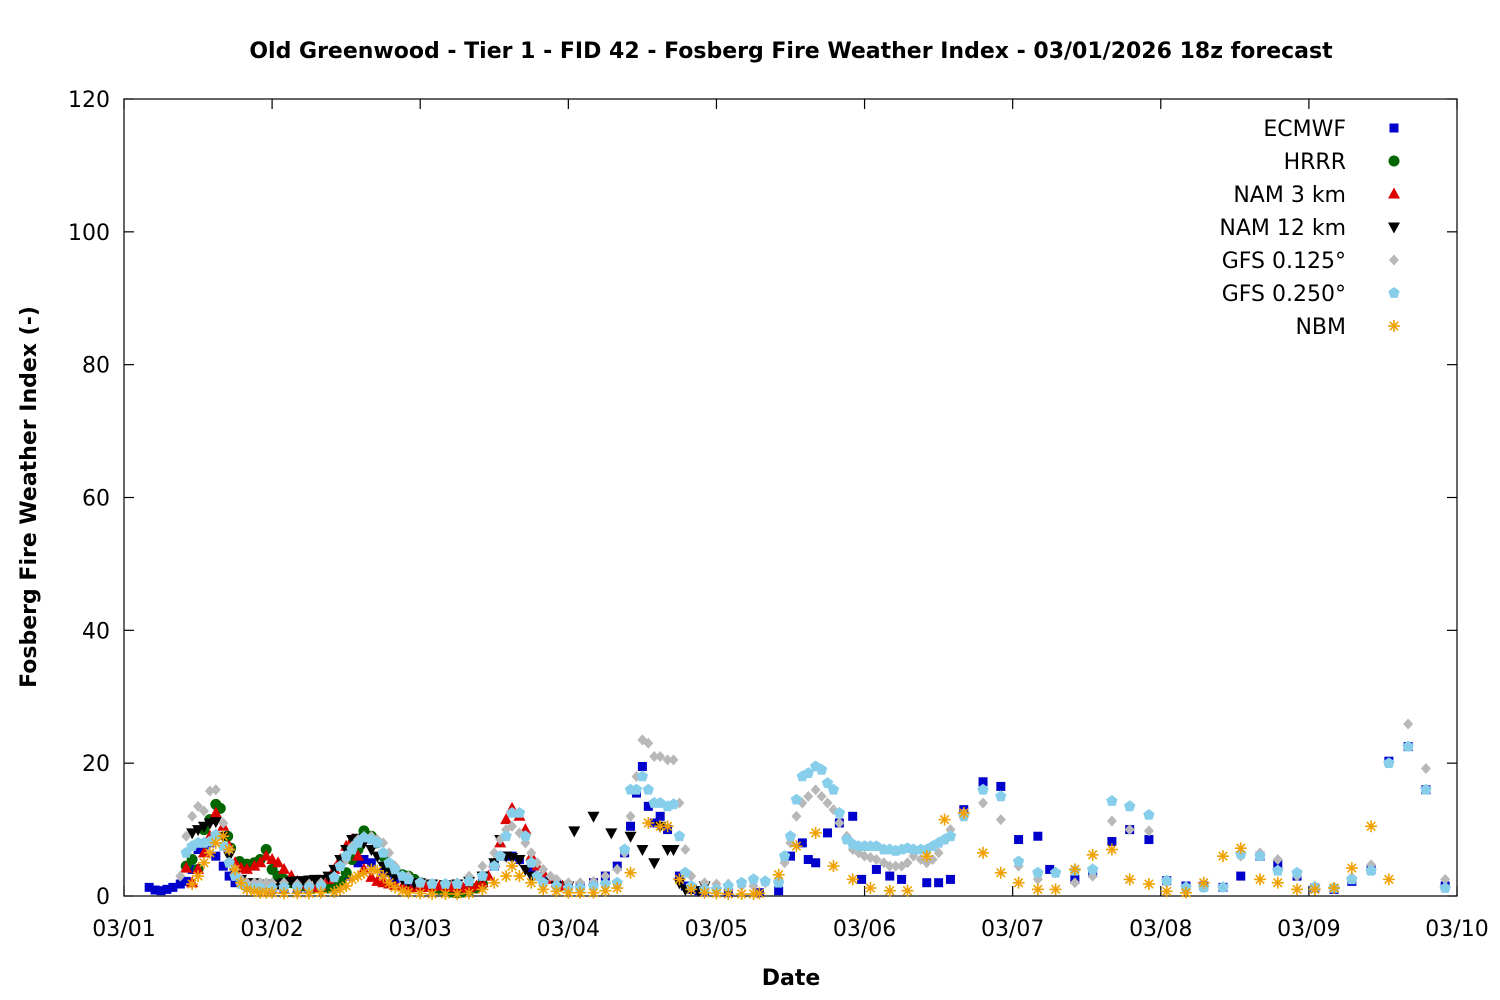 The image size is (1500, 1000). I want to click on y-tick-label: 80, so click(96, 366).